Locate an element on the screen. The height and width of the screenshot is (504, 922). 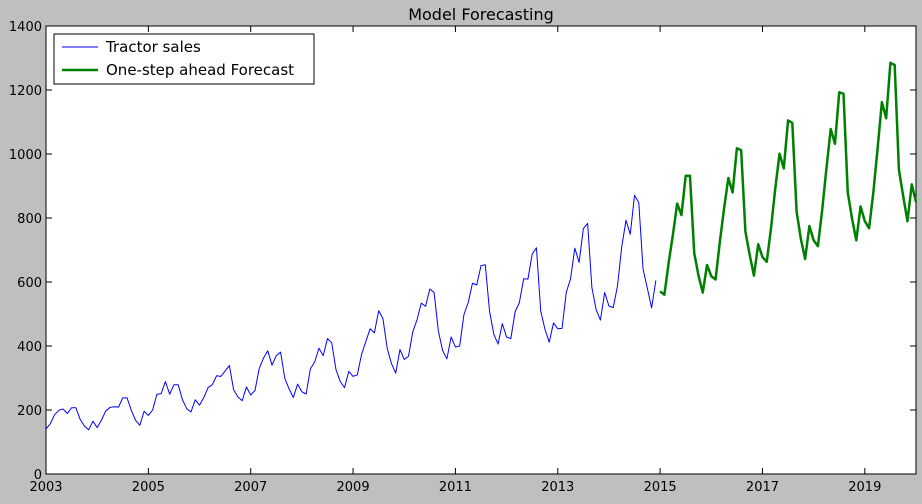
legend-label-forecast: One-step ahead Forecast is located at coordinates (200, 70).